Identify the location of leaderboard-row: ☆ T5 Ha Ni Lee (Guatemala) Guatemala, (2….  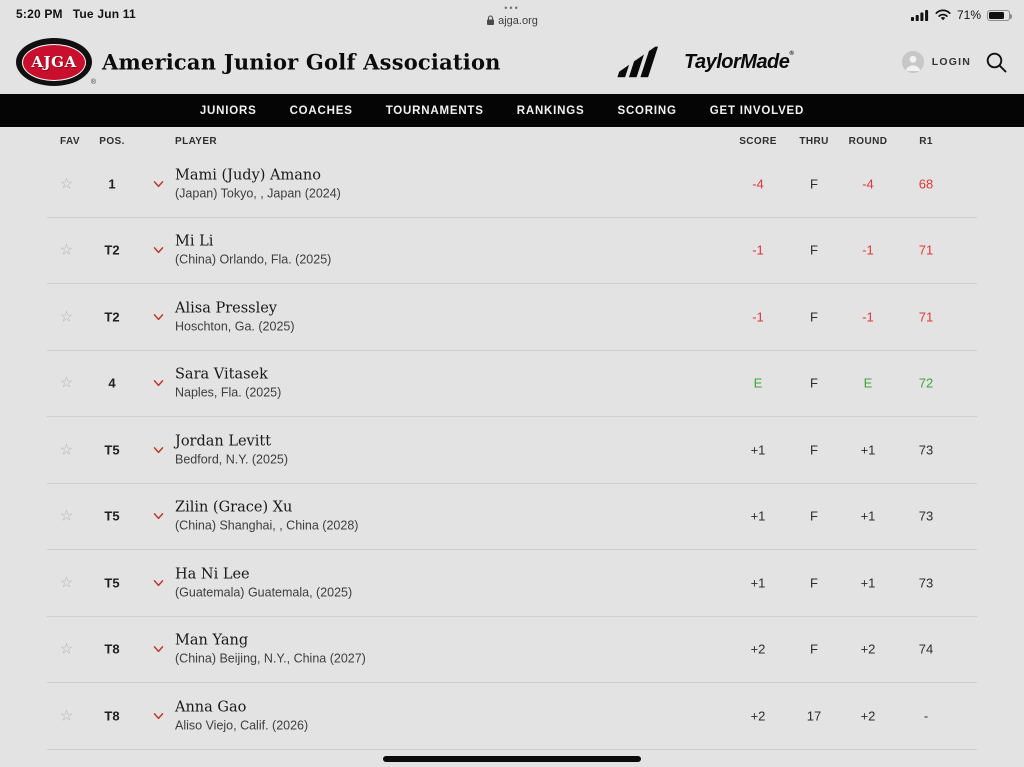
(512, 583).